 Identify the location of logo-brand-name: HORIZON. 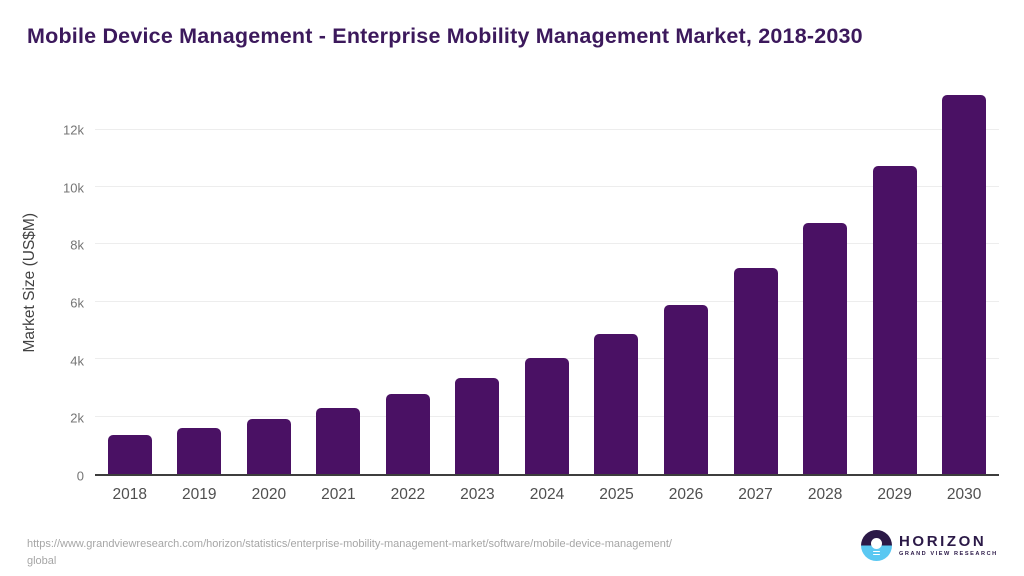
(943, 541).